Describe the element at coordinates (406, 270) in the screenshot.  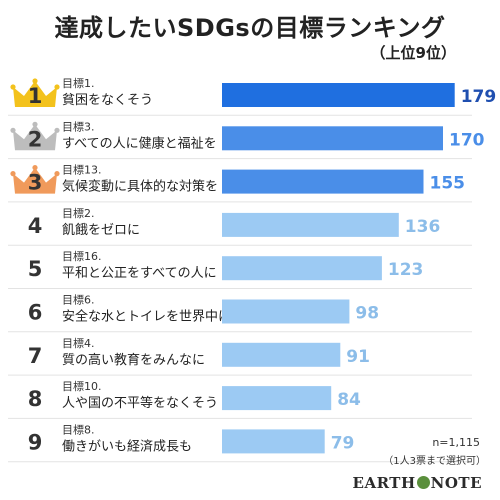
I see `value-label: 123` at that location.